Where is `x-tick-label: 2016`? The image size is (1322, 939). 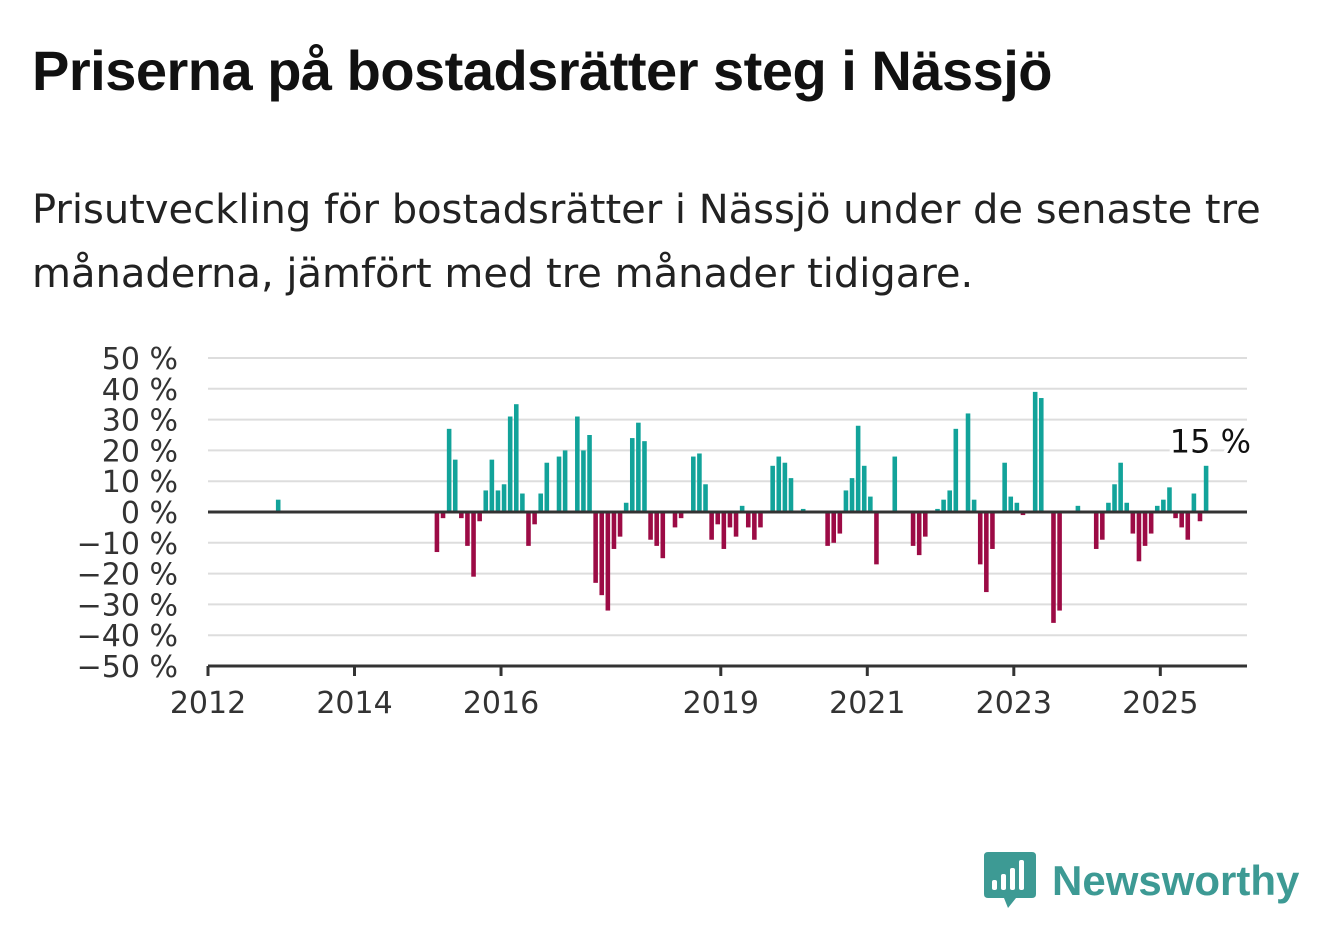 x-tick-label: 2016 is located at coordinates (501, 703).